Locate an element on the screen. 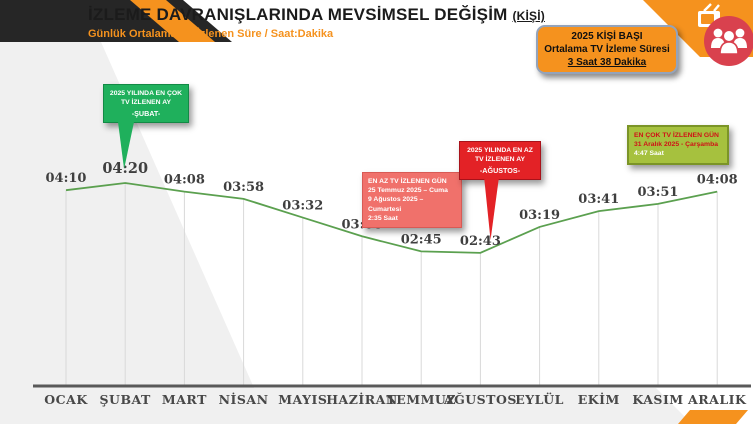 Image resolution: width=753 pixels, height=424 pixels. badge-line3: 3 Saat 38 Dakika is located at coordinates (607, 62).